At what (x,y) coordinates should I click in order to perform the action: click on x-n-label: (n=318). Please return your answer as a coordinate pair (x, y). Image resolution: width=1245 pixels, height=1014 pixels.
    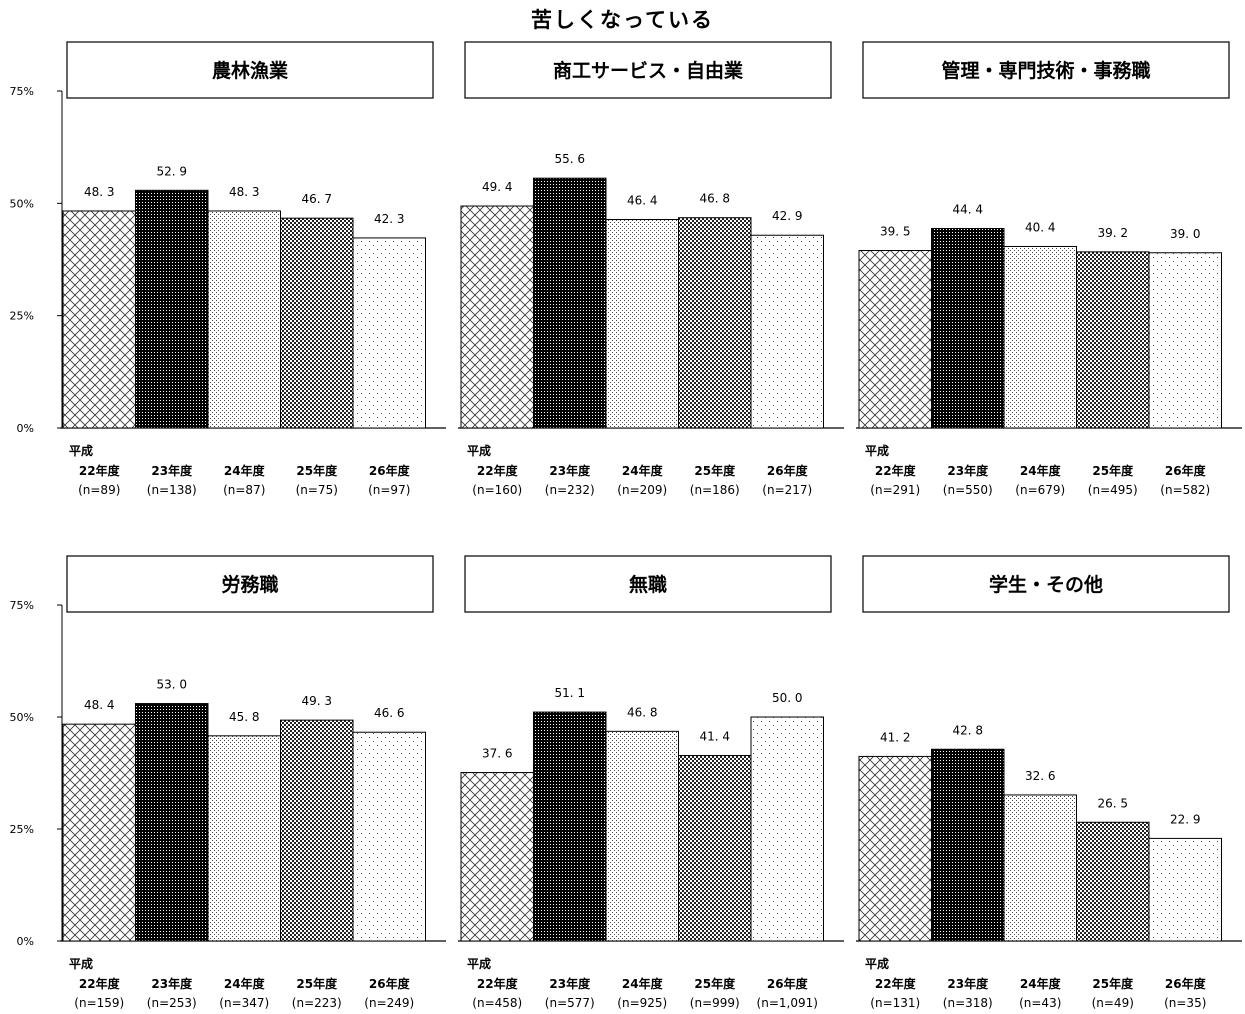
    Looking at the image, I should click on (968, 1003).